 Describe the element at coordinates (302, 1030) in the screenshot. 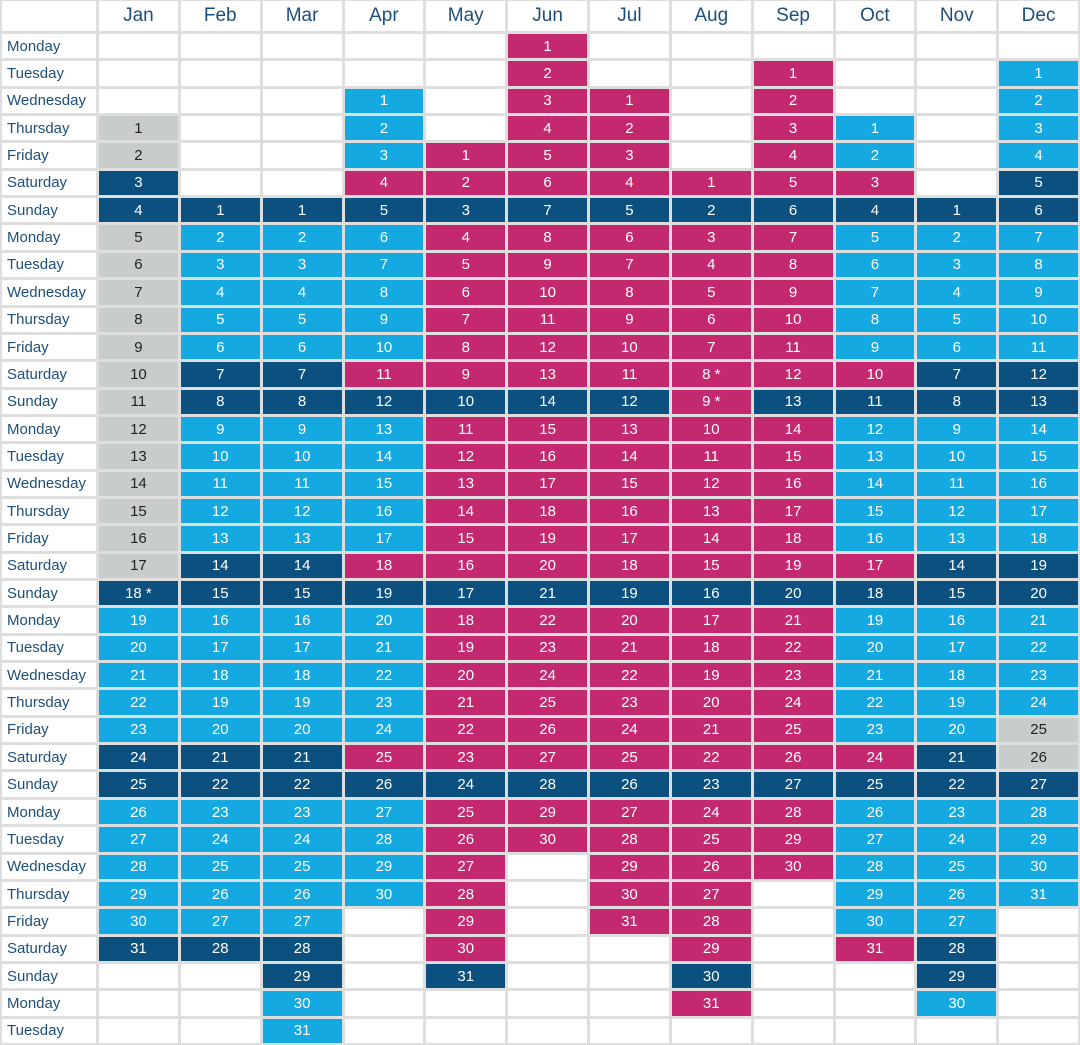

I see `day-cell: 31` at that location.